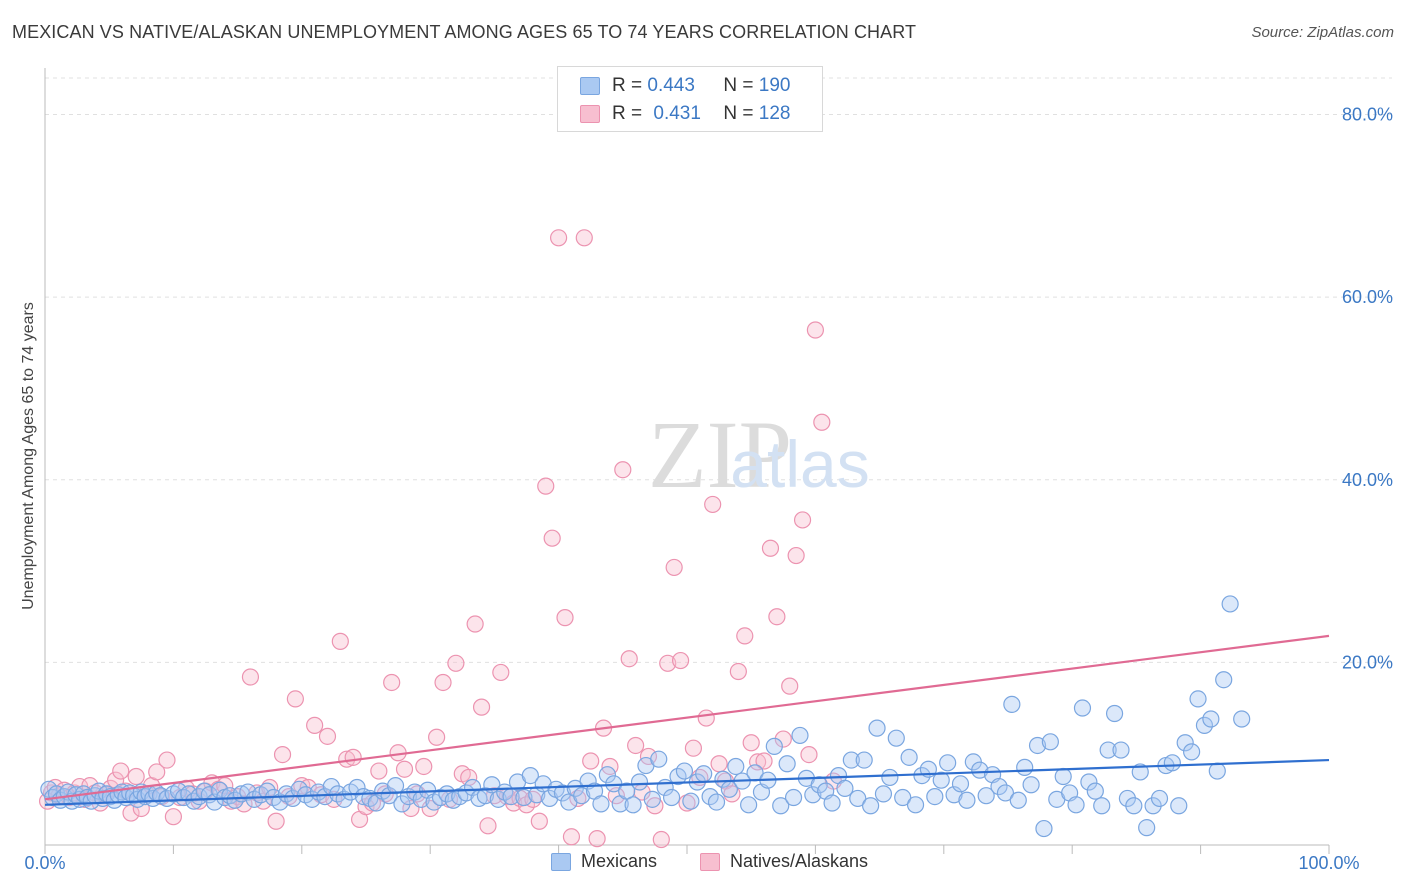 The image size is (1406, 892). I want to click on y-tick-label: 60.0%, so click(1367, 297).